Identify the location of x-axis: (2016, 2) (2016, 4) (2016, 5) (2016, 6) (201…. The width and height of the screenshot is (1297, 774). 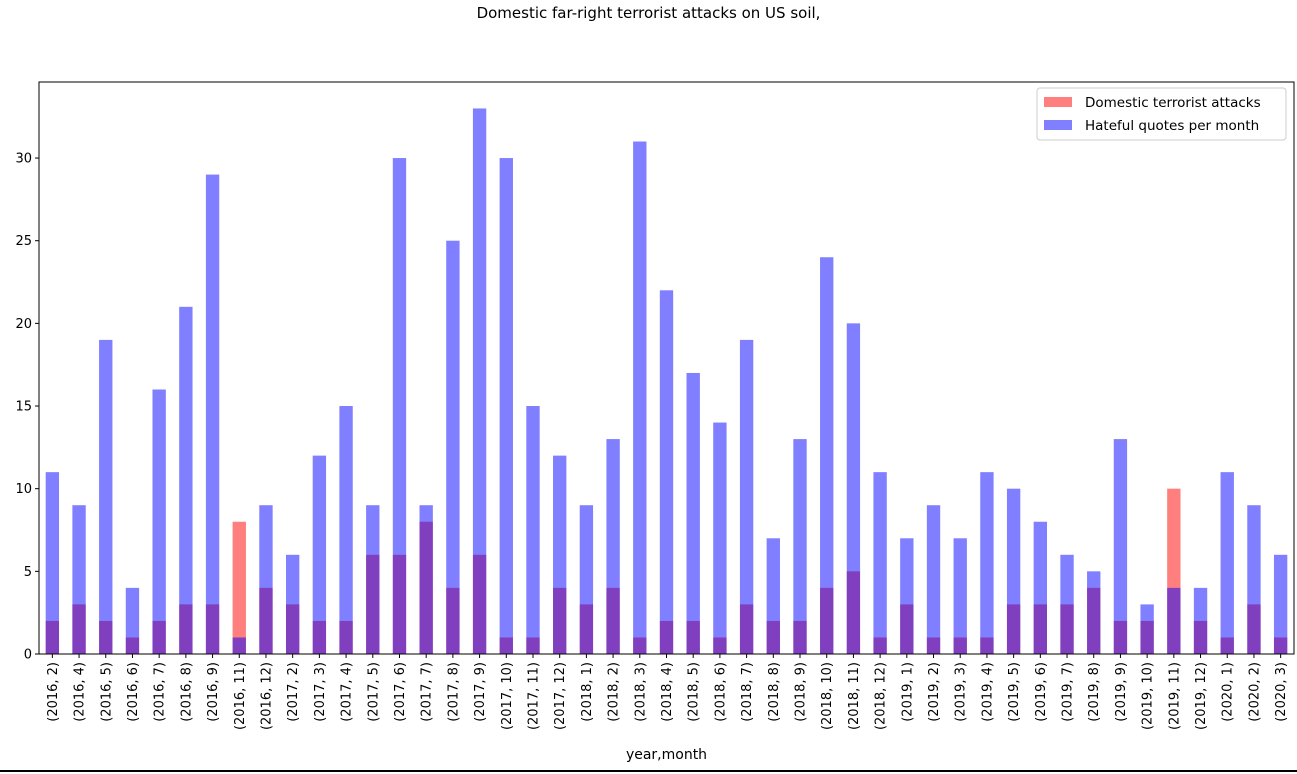
(667, 692).